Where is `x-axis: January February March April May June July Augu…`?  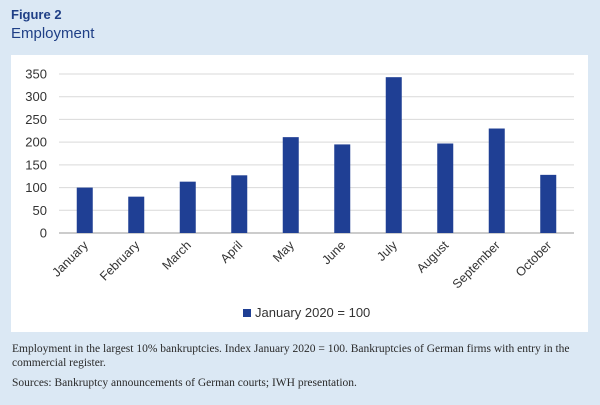 x-axis: January February March April May June July Augu… is located at coordinates (302, 265).